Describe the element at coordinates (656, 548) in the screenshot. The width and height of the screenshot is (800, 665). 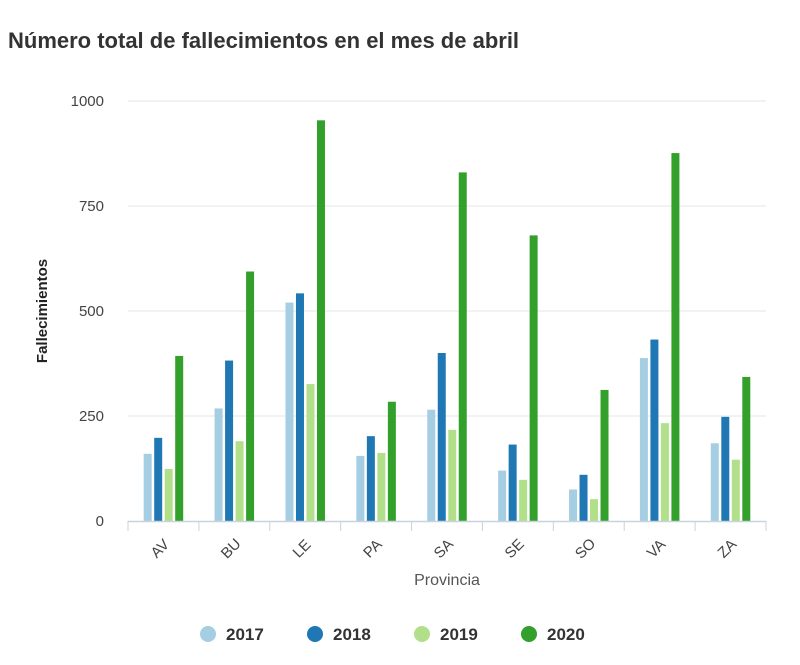
I see `x-tick-label: VA` at that location.